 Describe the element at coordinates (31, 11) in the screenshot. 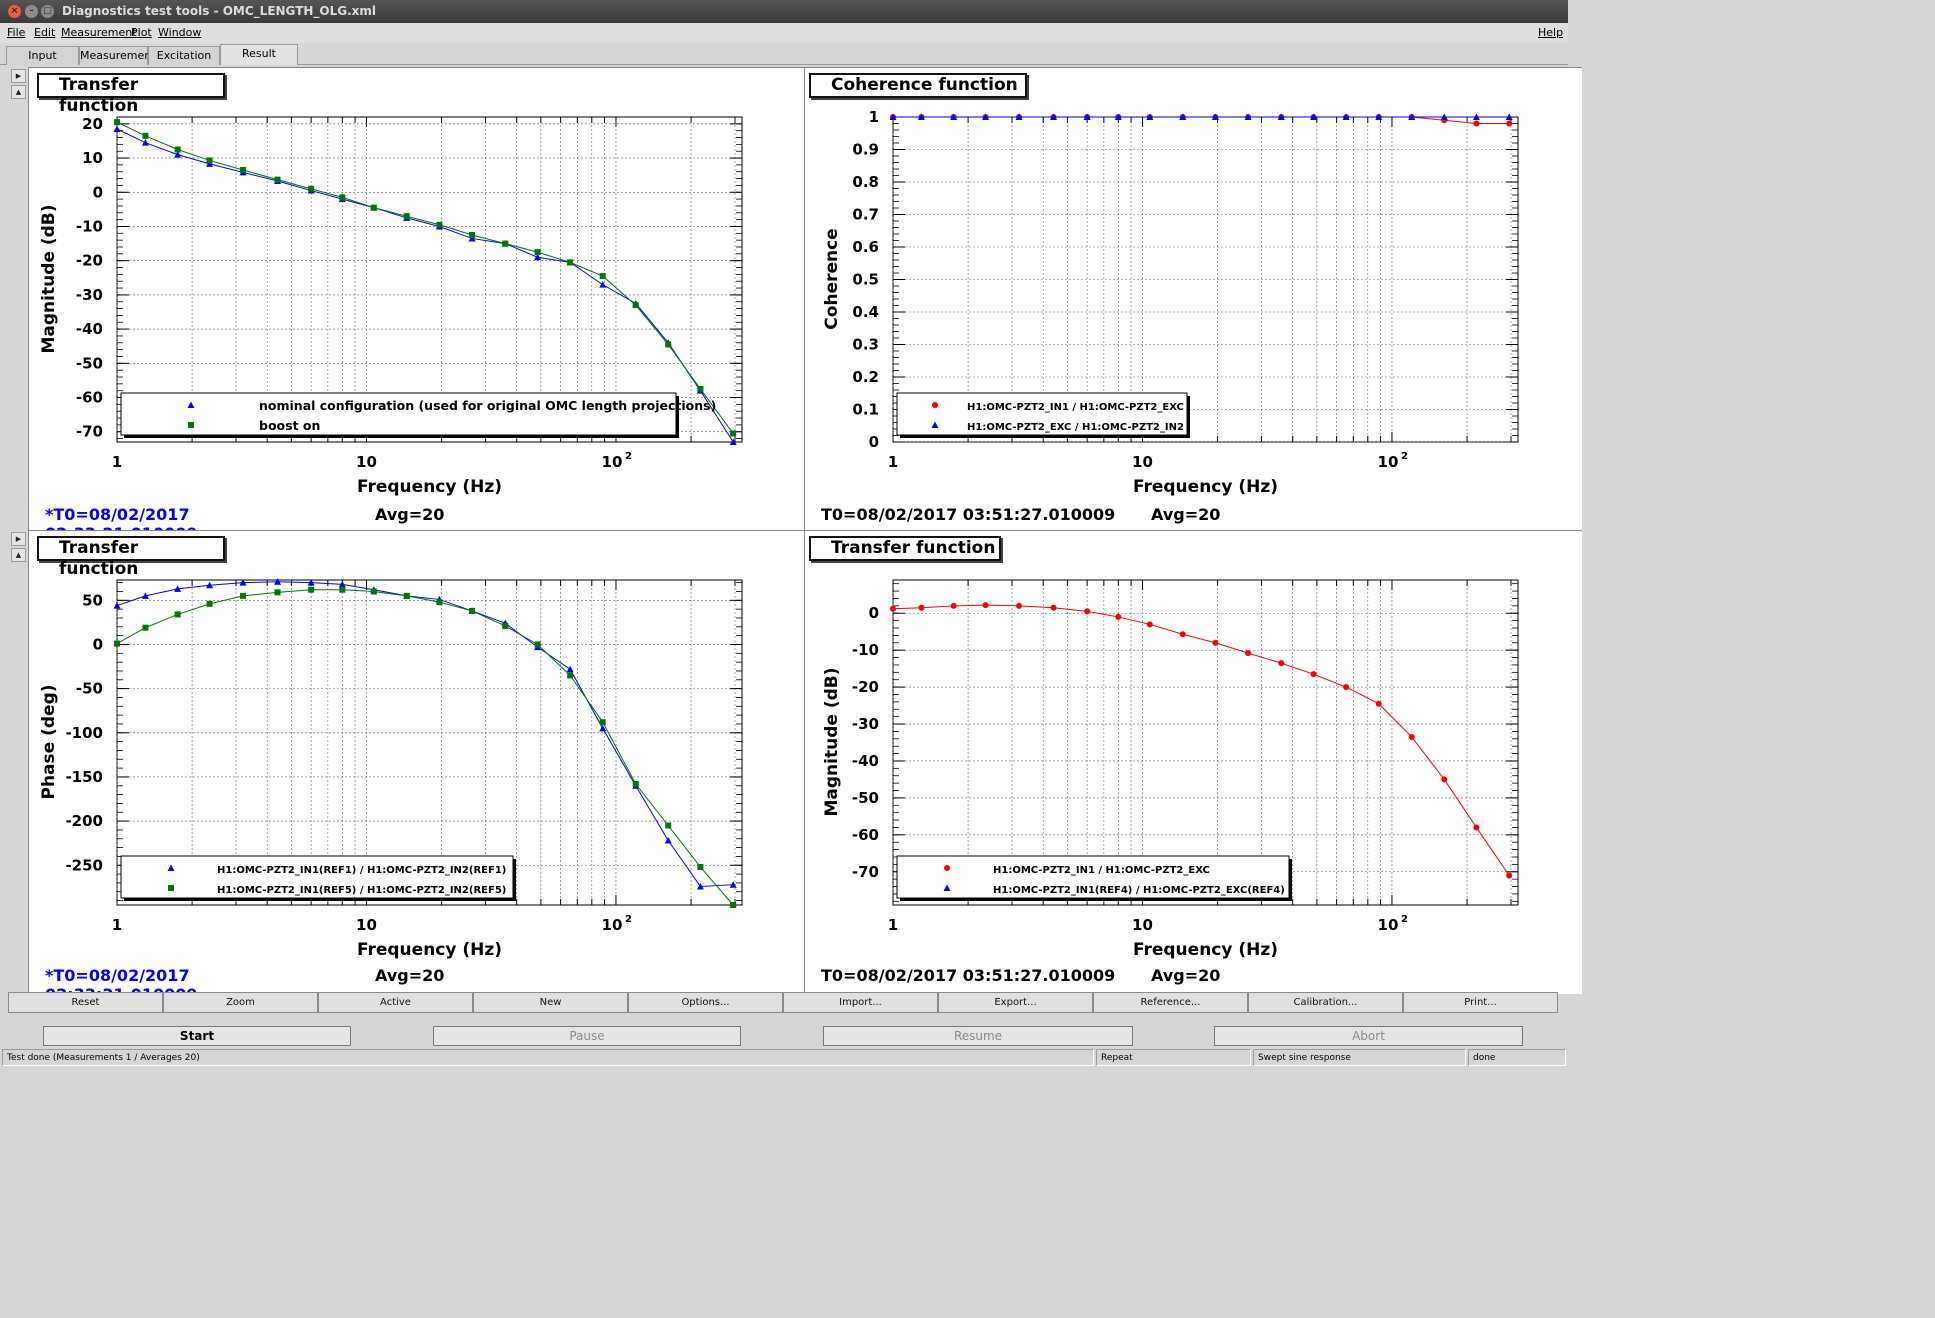

I see `minimize-window-icon: –` at that location.